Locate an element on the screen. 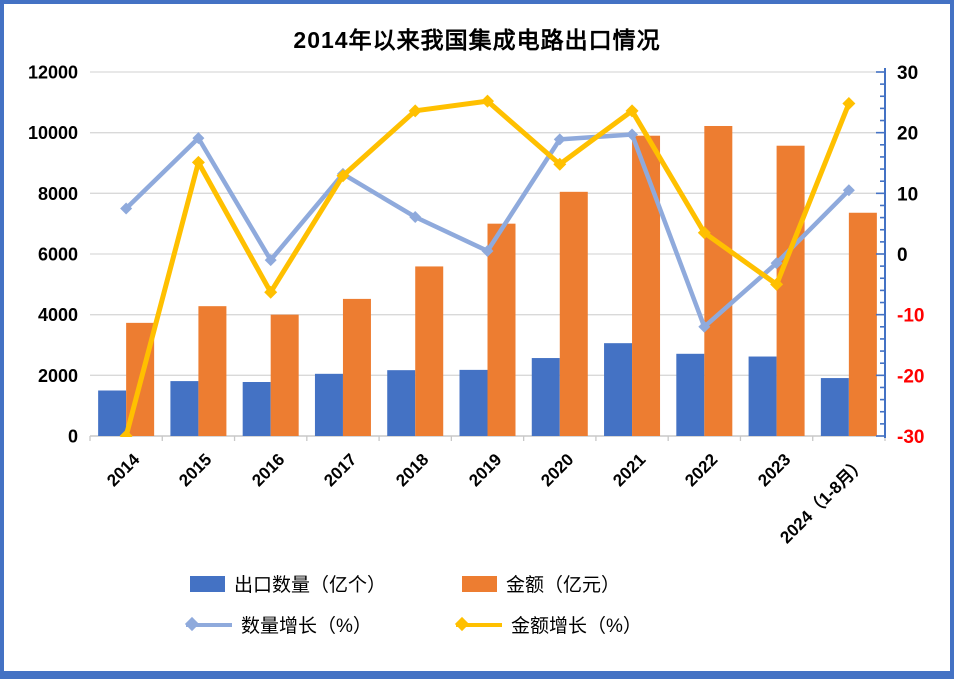 This screenshot has height=679, width=954. legend-item-qty-growth: 数量增长（%） is located at coordinates (278, 624).